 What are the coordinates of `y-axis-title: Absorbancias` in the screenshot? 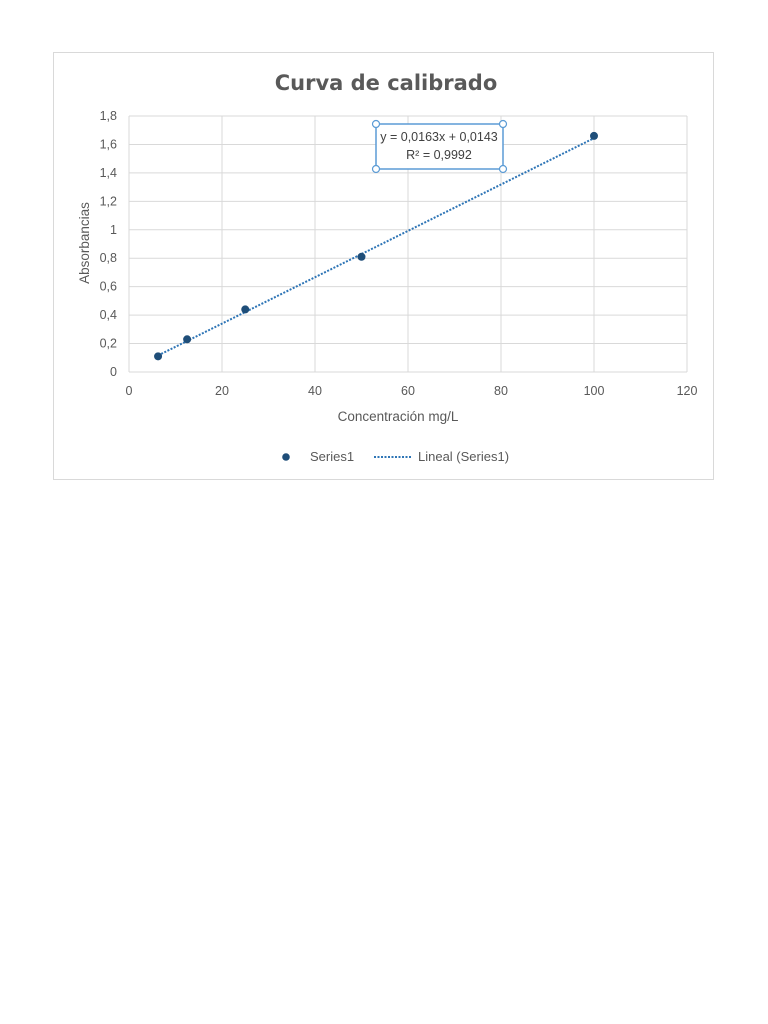 It's located at (84, 243).